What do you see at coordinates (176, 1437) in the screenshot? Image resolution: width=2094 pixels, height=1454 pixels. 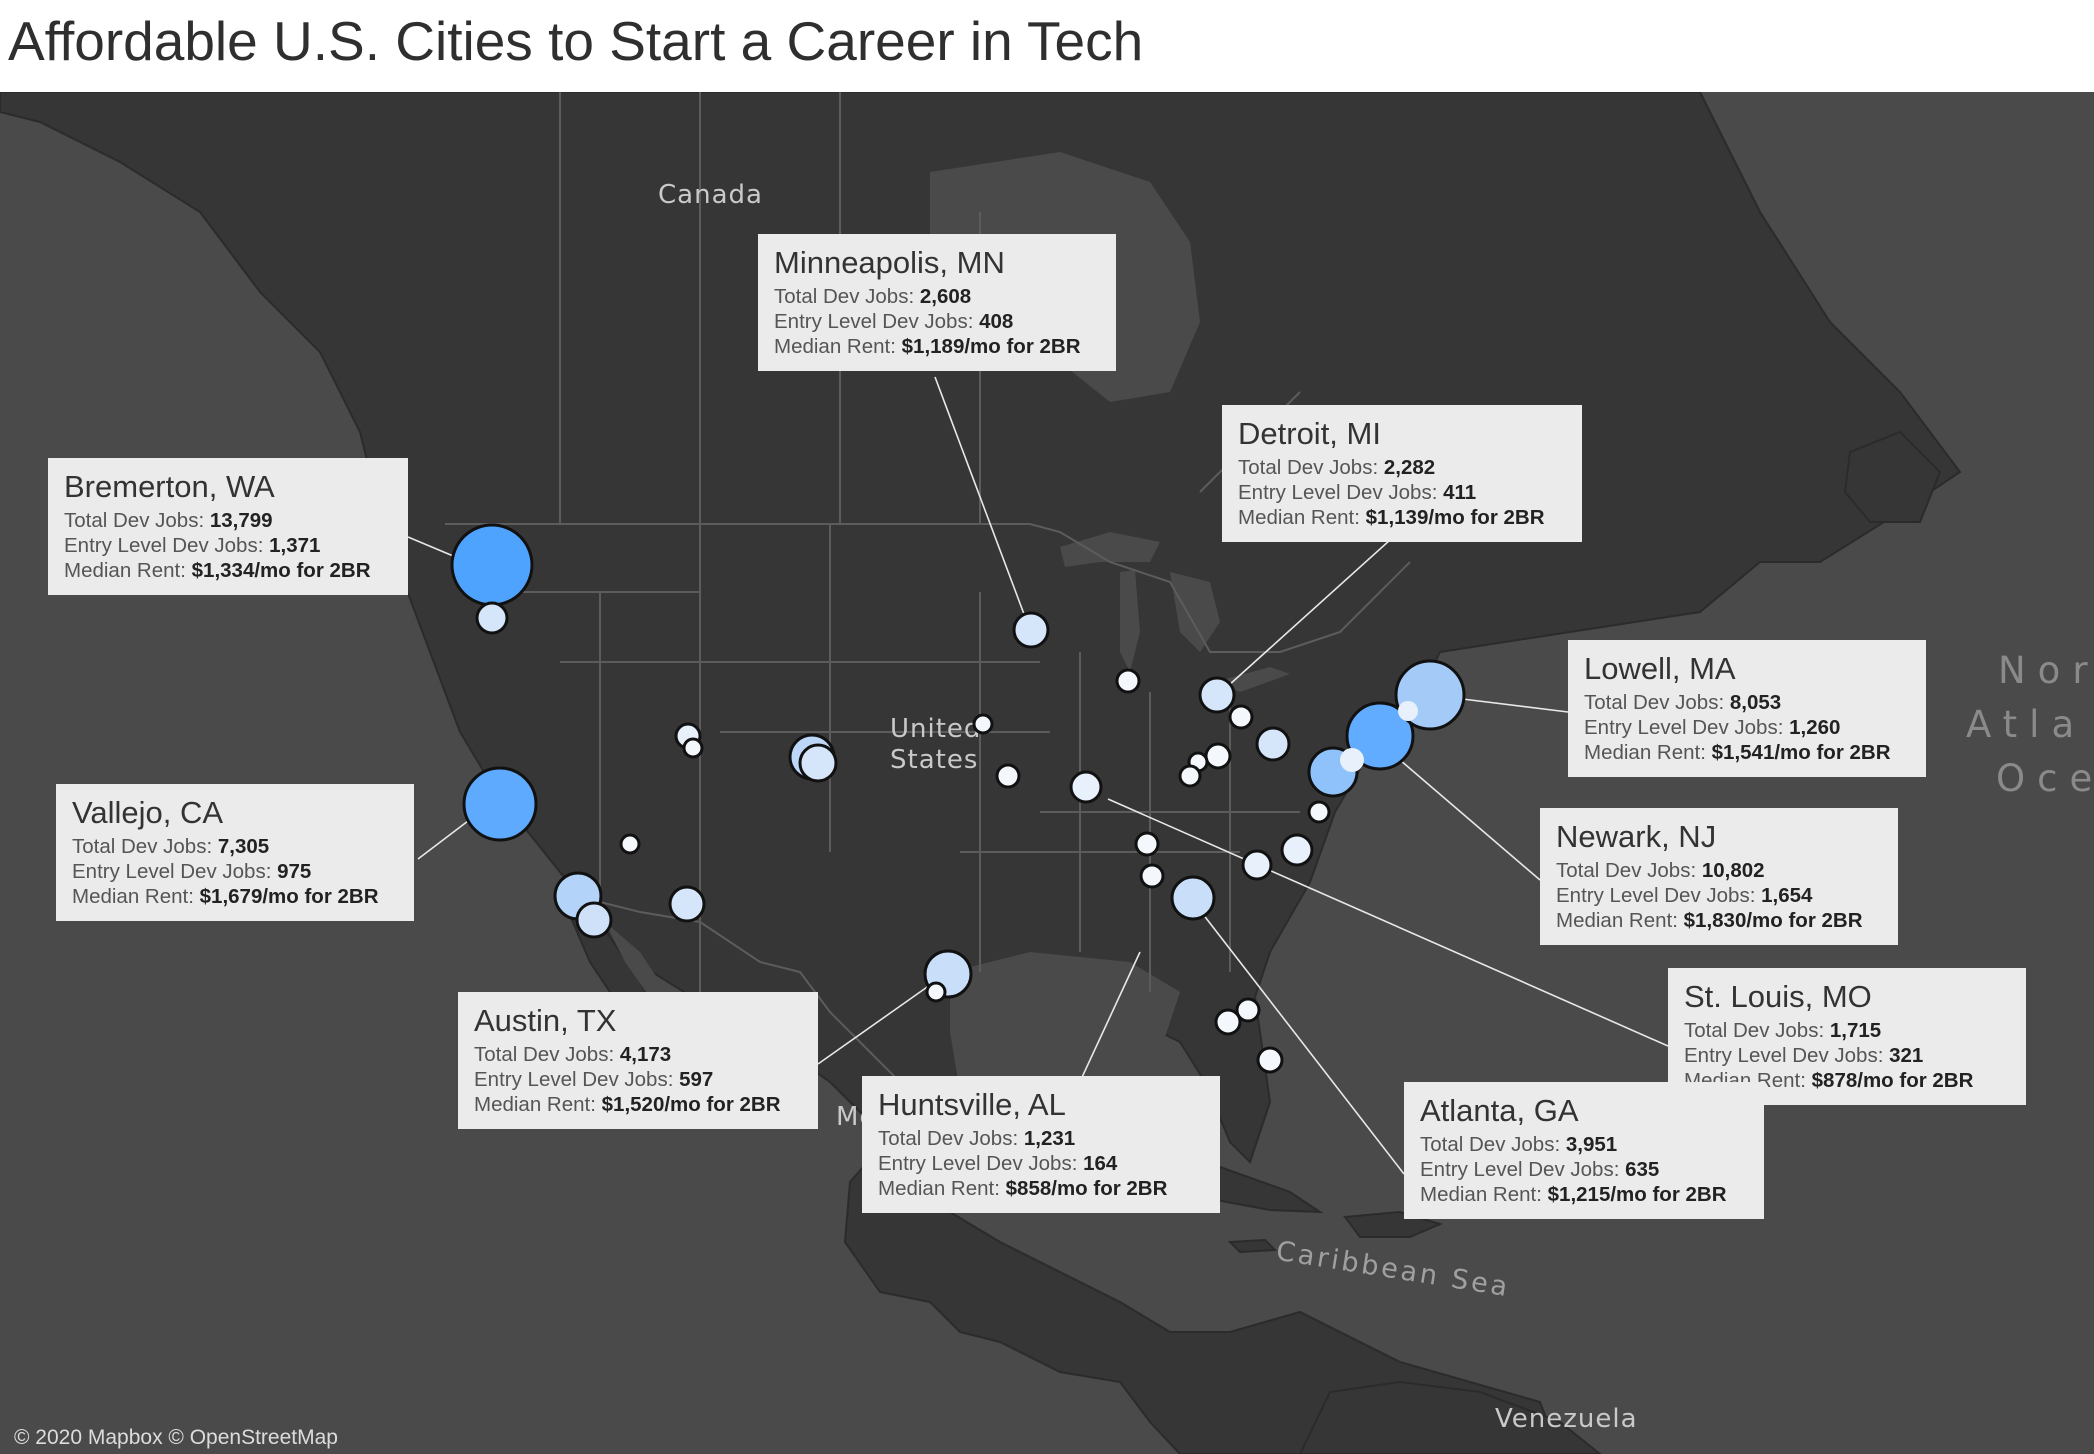 I see `map-attribution: © 2020 Mapbox © OpenStreetMap` at bounding box center [176, 1437].